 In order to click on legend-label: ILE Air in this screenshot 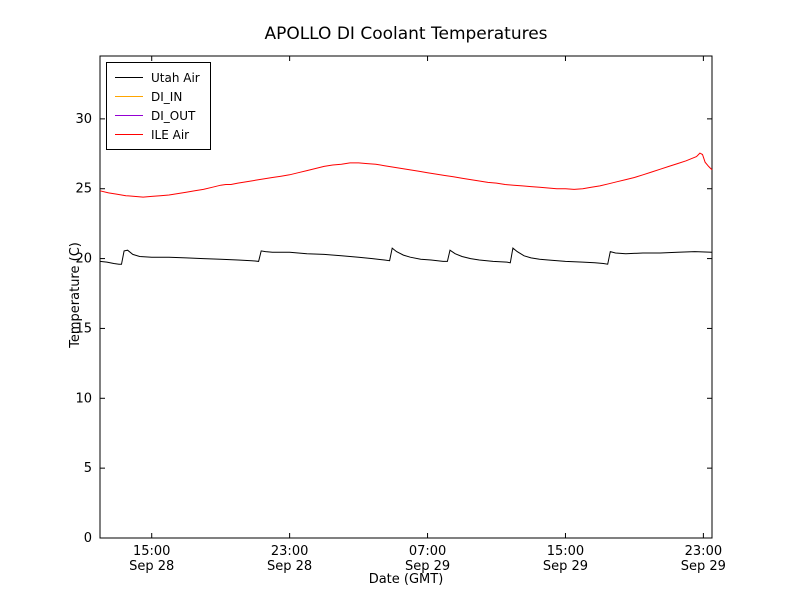, I will do `click(170, 134)`.